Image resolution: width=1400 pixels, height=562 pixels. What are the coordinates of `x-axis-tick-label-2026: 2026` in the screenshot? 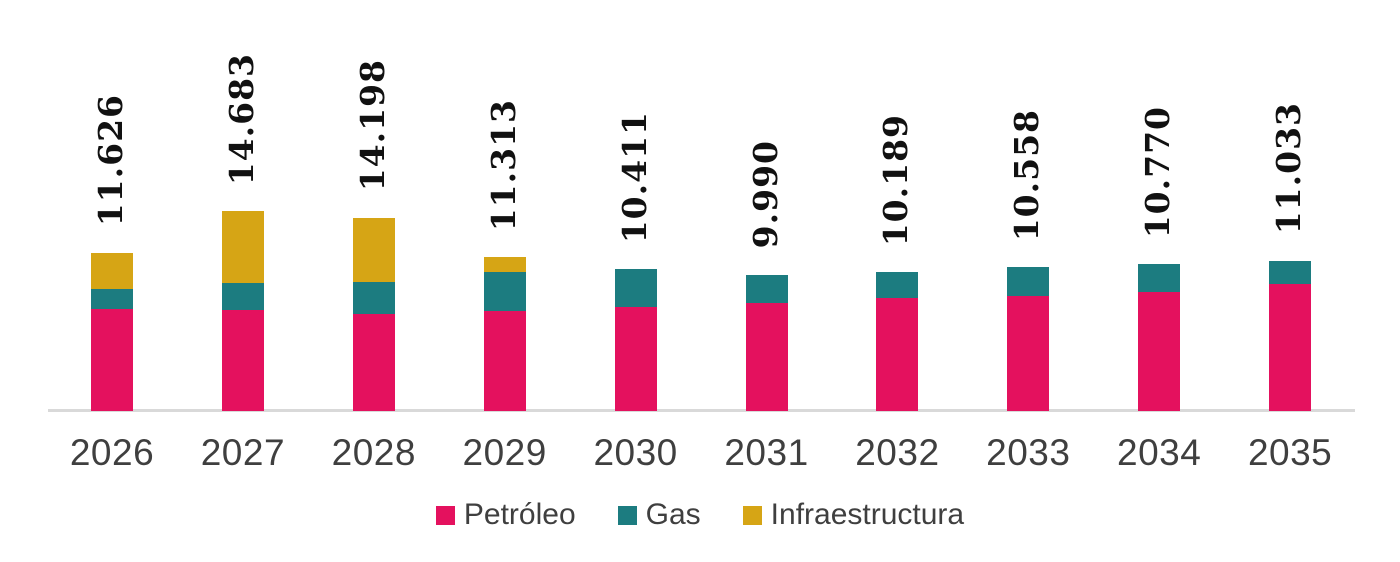 It's located at (112, 452).